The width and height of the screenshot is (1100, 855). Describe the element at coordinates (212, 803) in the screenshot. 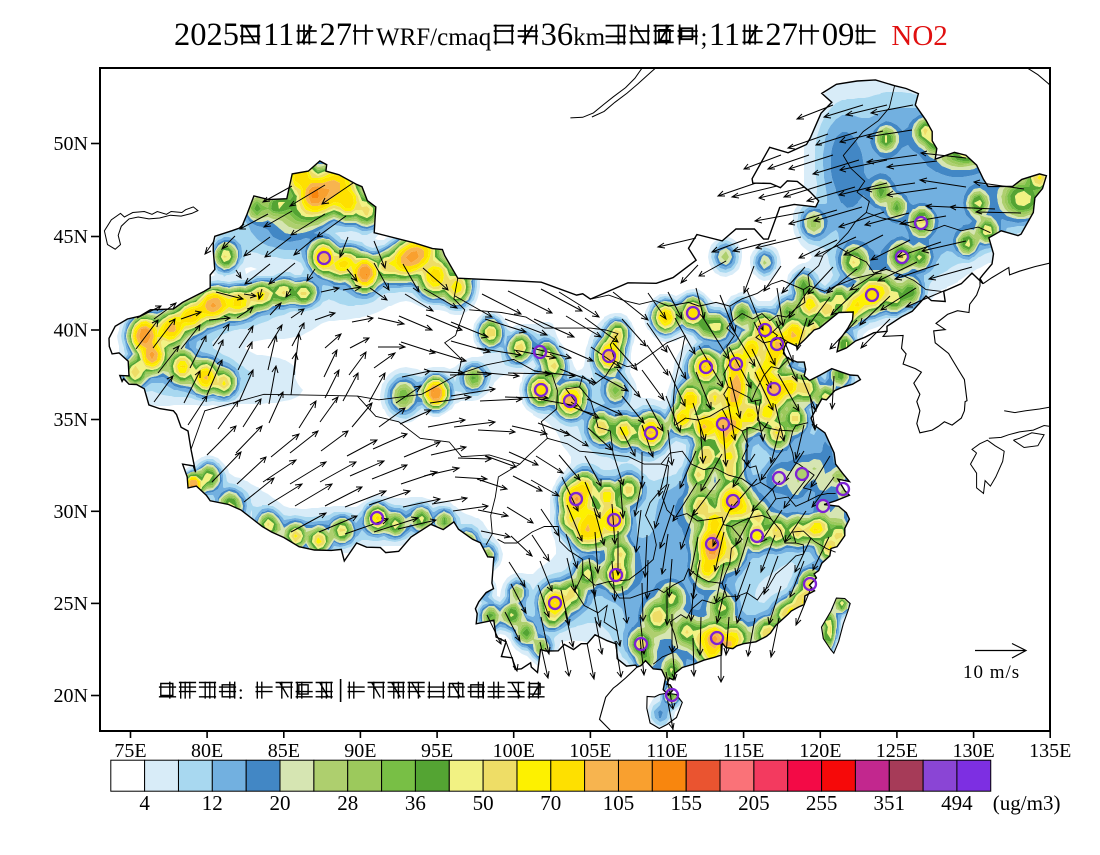

I see `svg-text: 12` at that location.